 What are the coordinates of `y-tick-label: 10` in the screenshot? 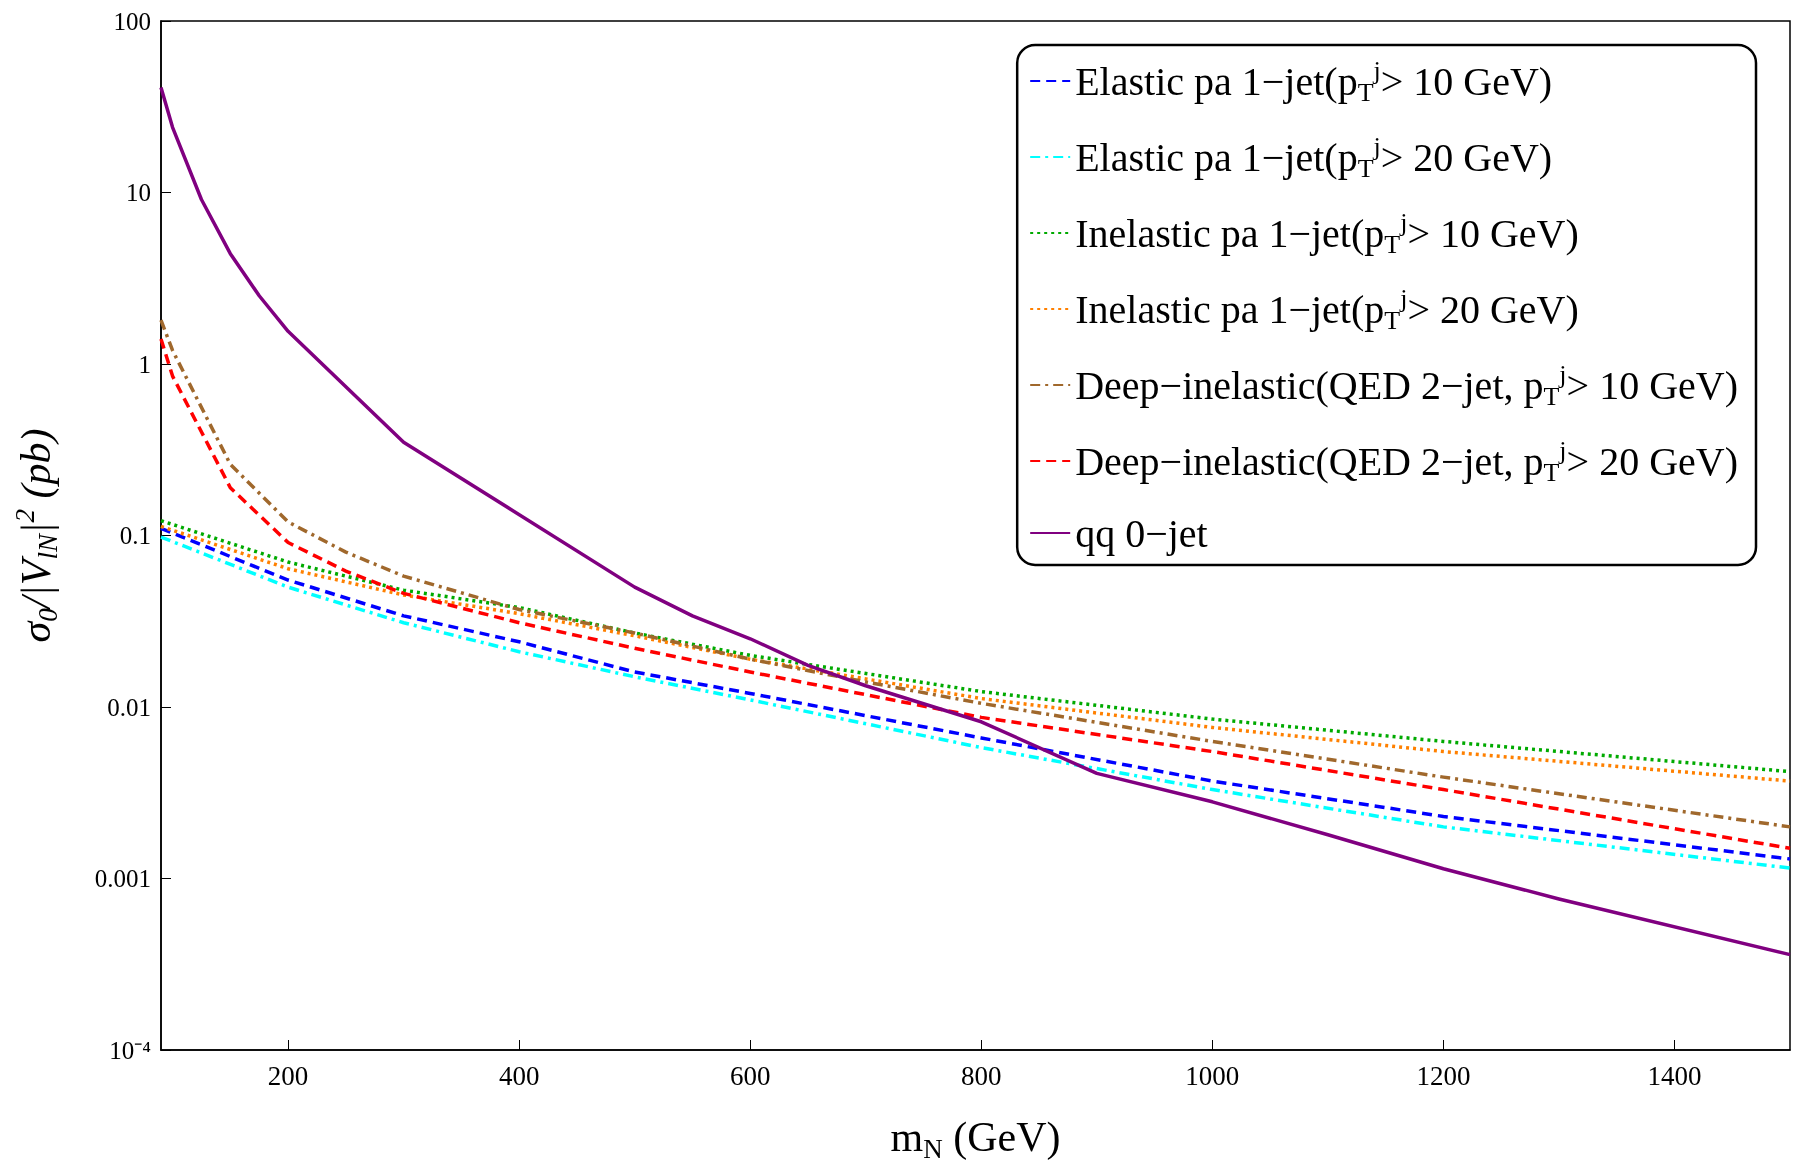 It's located at (138, 192).